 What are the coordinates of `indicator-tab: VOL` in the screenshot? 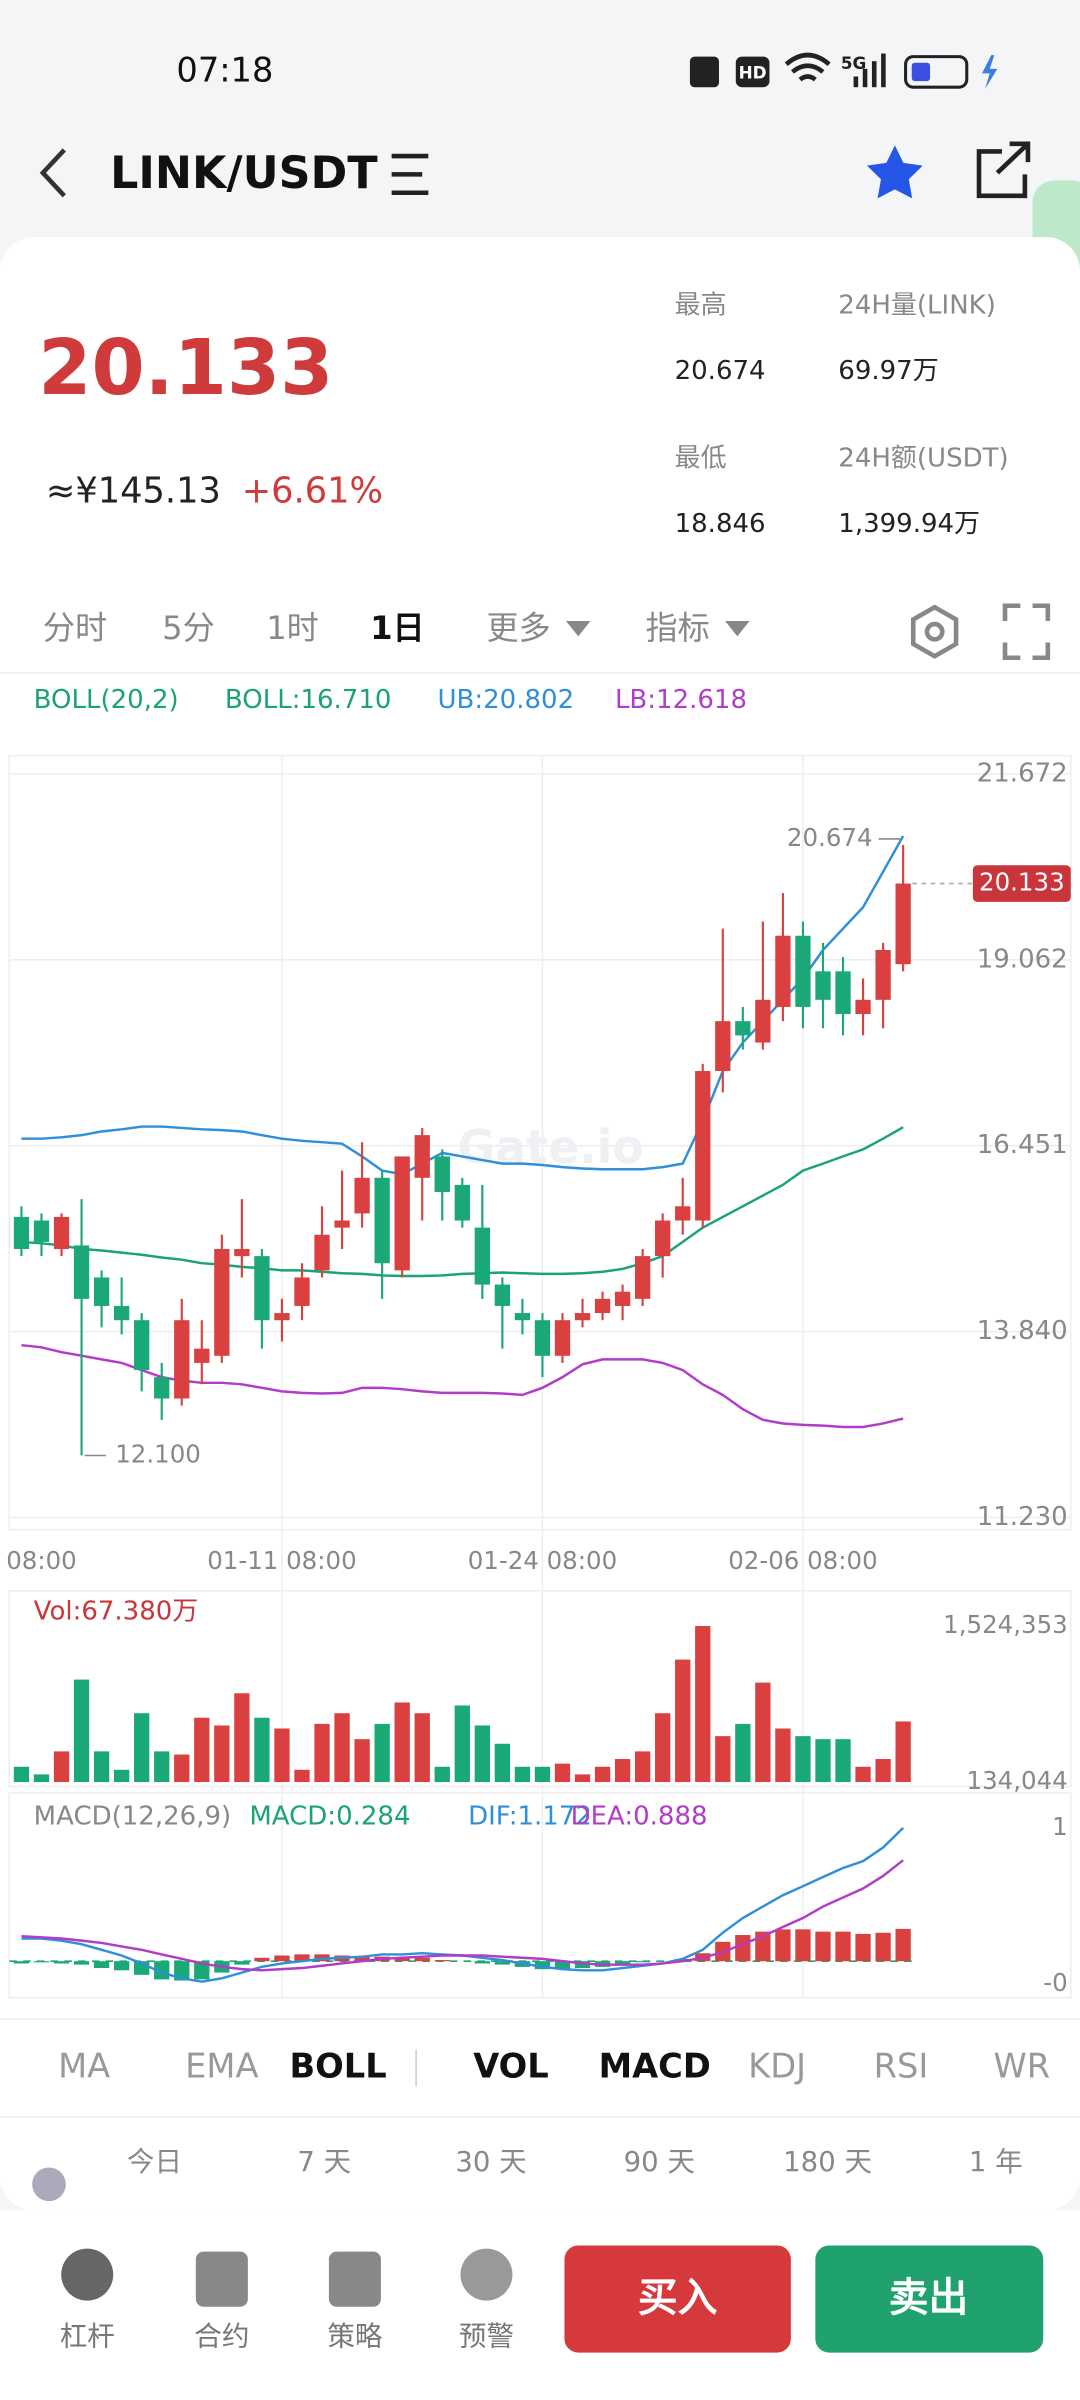 It's located at (510, 2066).